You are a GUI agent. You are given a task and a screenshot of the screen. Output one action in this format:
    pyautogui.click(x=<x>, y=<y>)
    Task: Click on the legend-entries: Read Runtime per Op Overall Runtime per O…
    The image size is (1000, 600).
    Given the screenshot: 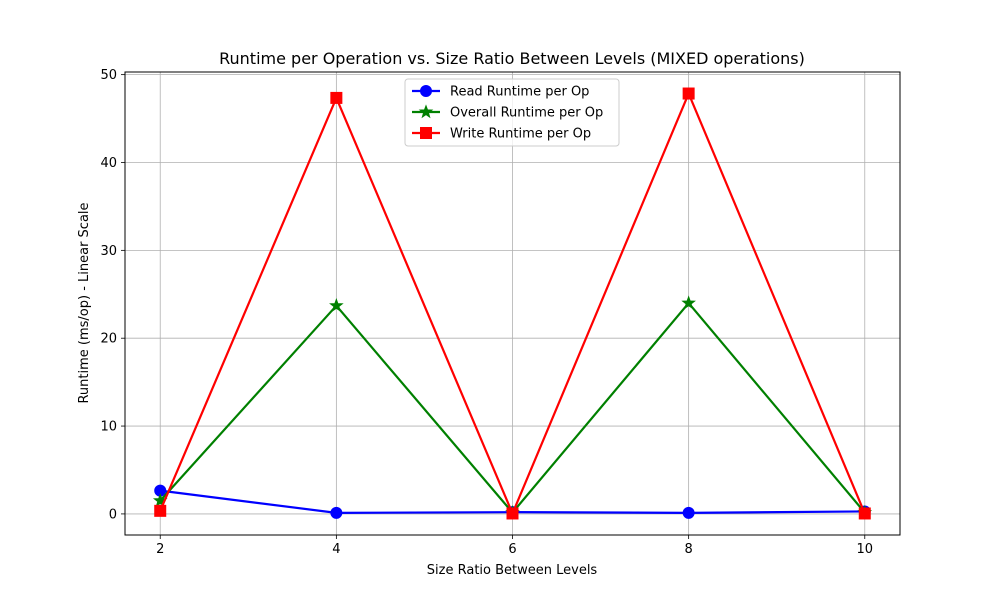 What is the action you would take?
    pyautogui.click(x=507, y=113)
    